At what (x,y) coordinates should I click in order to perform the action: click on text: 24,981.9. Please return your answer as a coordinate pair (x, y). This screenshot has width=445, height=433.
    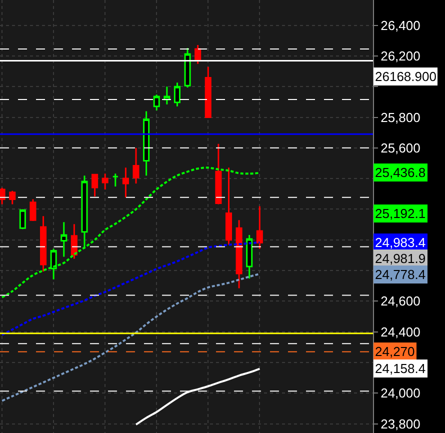
    Looking at the image, I should click on (400, 258).